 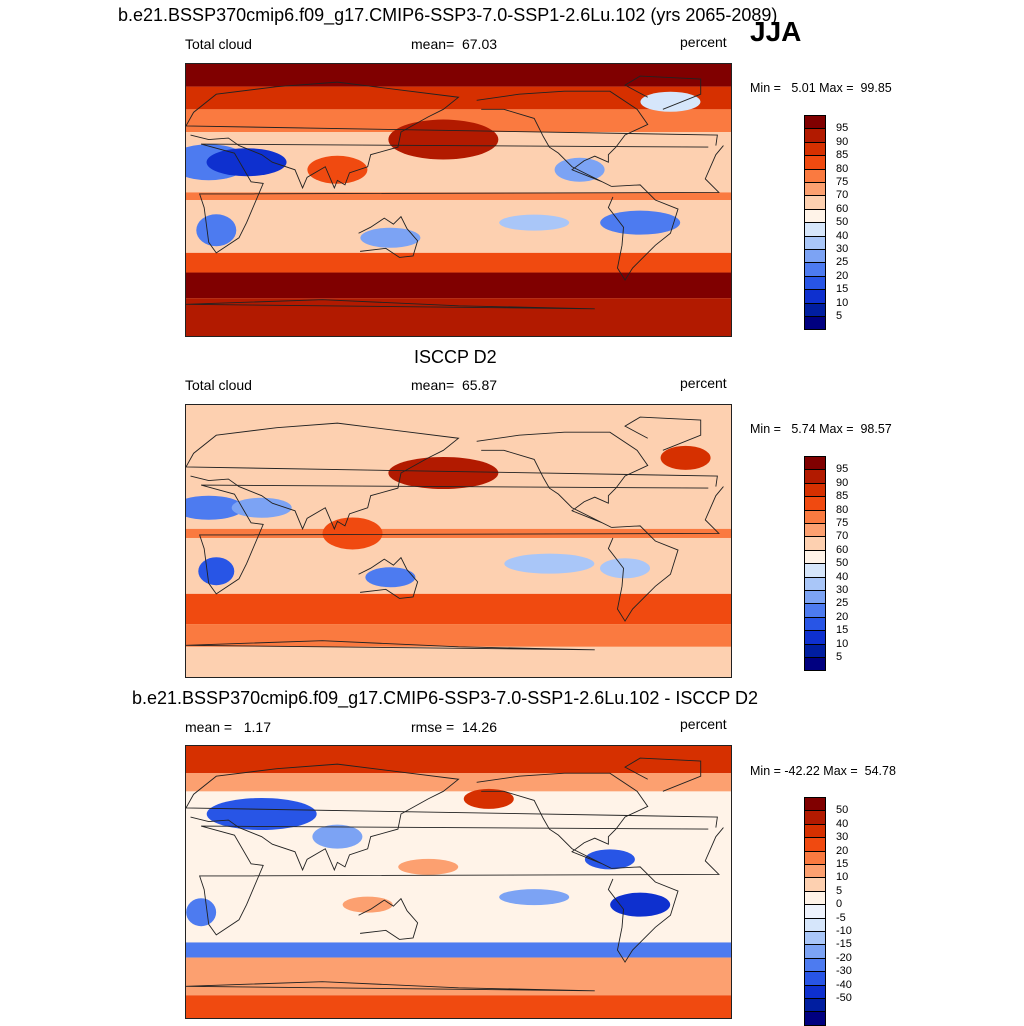 What do you see at coordinates (834, 223) in the screenshot?
I see `panel1-colorbar: 95 90 85 80 75 70 60 50 40 30 25 20 15 10 5` at bounding box center [834, 223].